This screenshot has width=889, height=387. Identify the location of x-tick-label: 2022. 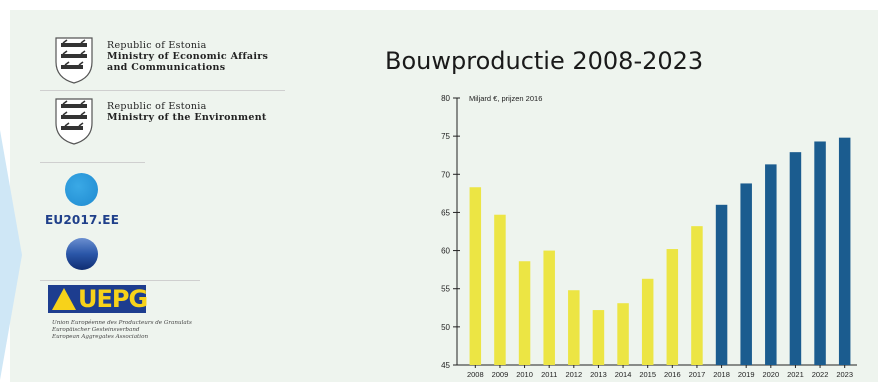
(820, 374).